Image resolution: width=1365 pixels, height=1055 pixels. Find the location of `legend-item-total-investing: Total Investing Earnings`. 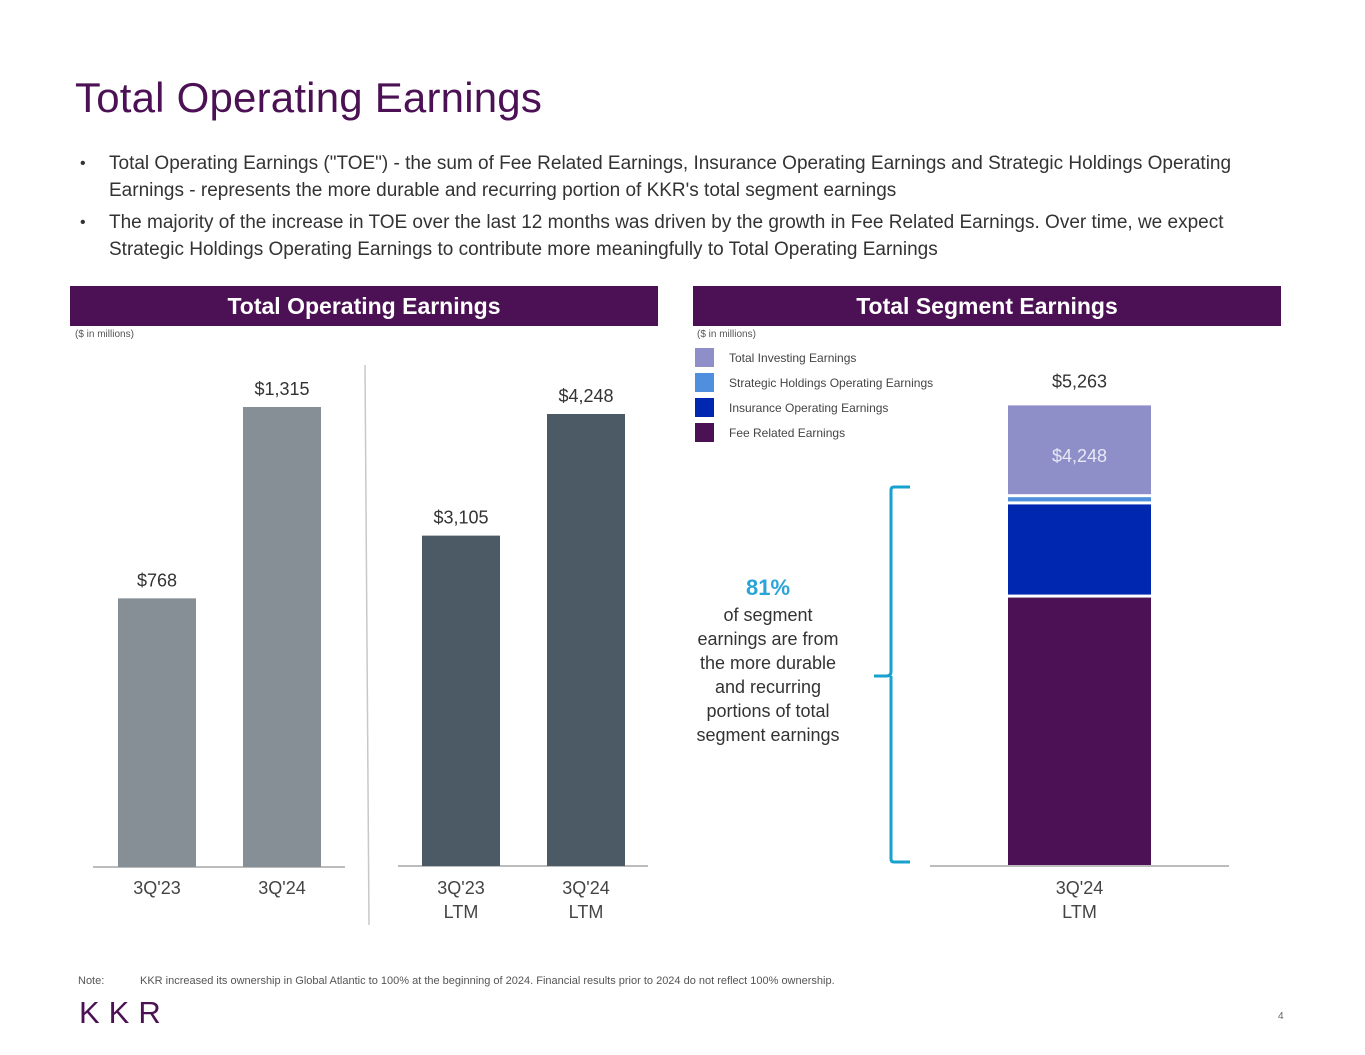

legend-item-total-investing: Total Investing Earnings is located at coordinates (814, 357).